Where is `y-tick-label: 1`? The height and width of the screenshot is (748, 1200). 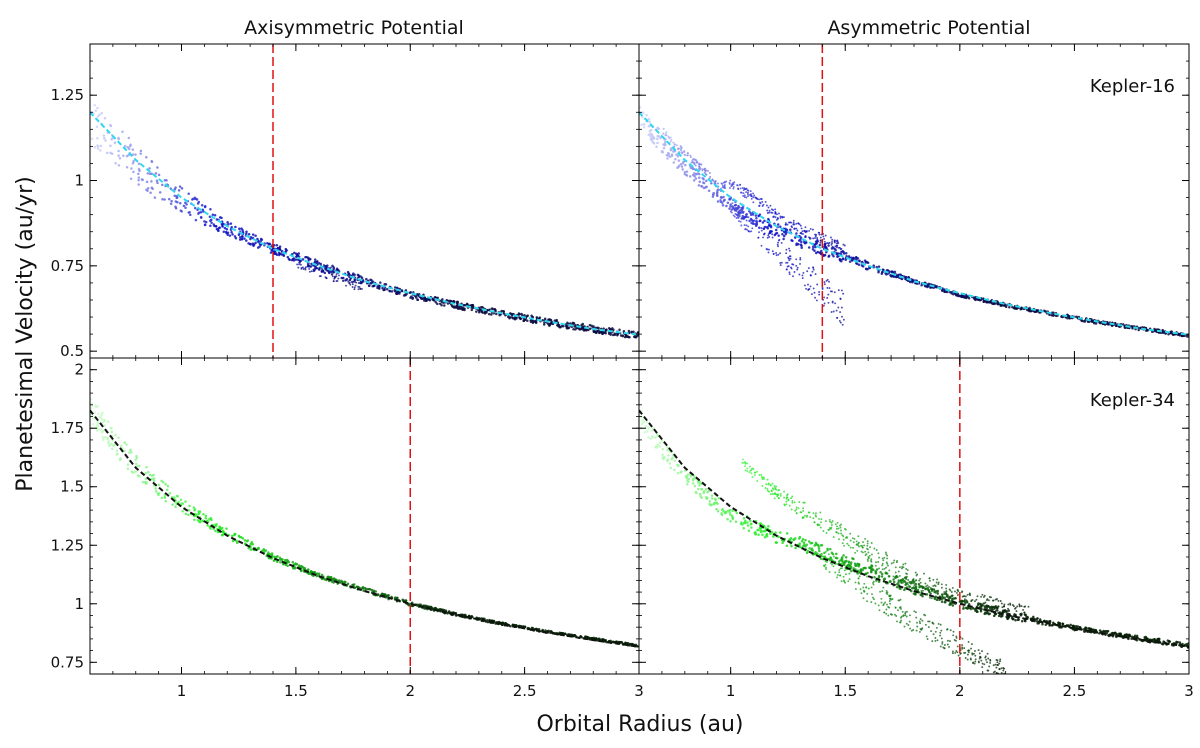
y-tick-label: 1 is located at coordinates (79, 604).